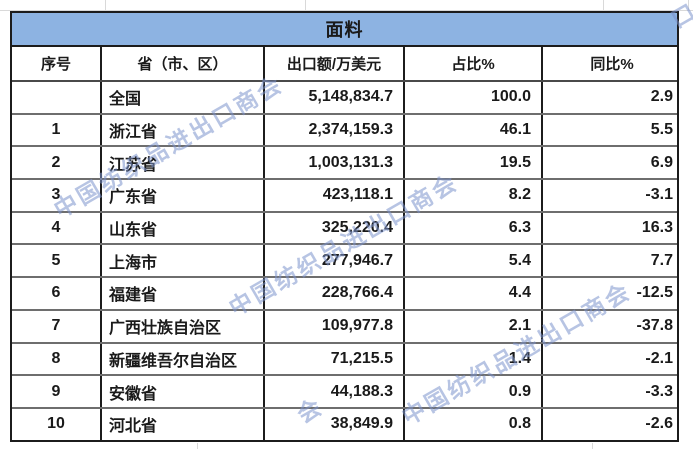 This screenshot has width=693, height=449. I want to click on header-cell-rank: 序号, so click(57, 63).